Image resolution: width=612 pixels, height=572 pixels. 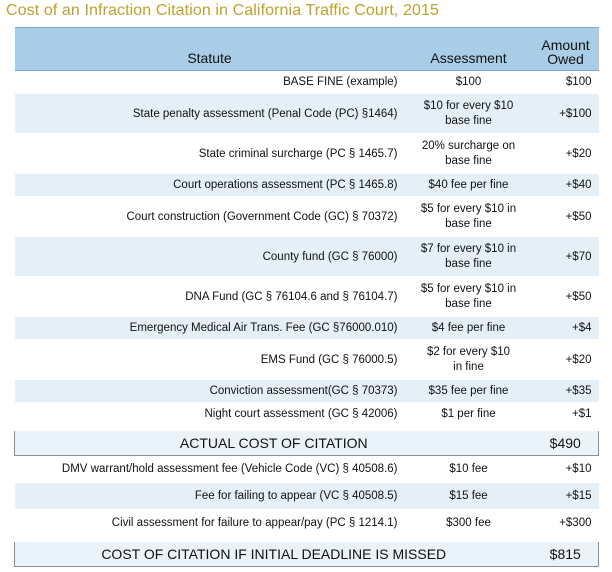 What do you see at coordinates (209, 296) in the screenshot?
I see `statute-cell: DNA Fund (GC § 76104.6 and § 76104.7)` at bounding box center [209, 296].